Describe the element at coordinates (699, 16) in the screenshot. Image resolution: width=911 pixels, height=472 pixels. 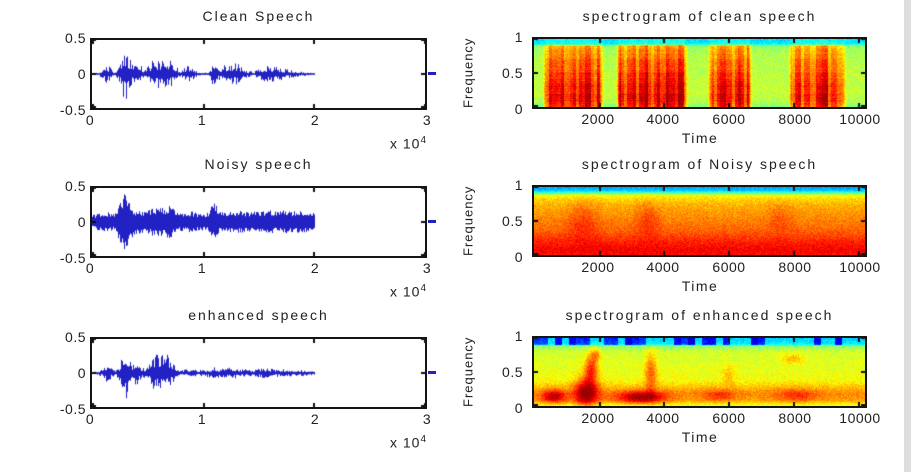
I see `plot-title: spectrogram of clean speech` at that location.